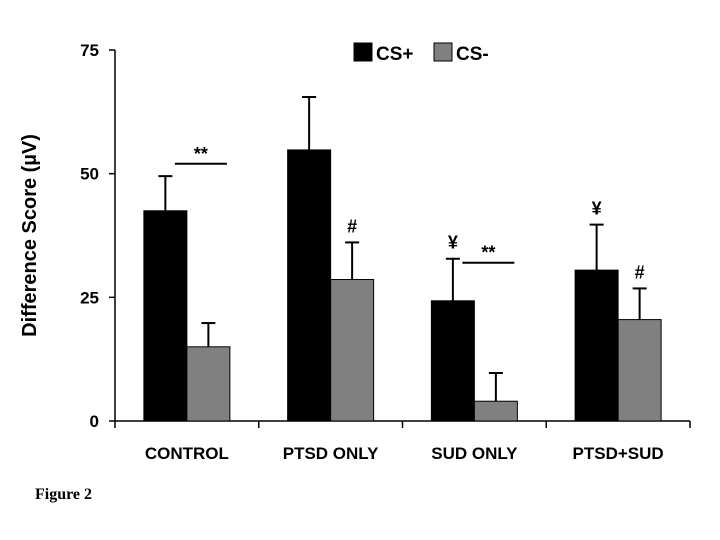  What do you see at coordinates (94, 421) in the screenshot?
I see `y-tick-label: 0` at bounding box center [94, 421].